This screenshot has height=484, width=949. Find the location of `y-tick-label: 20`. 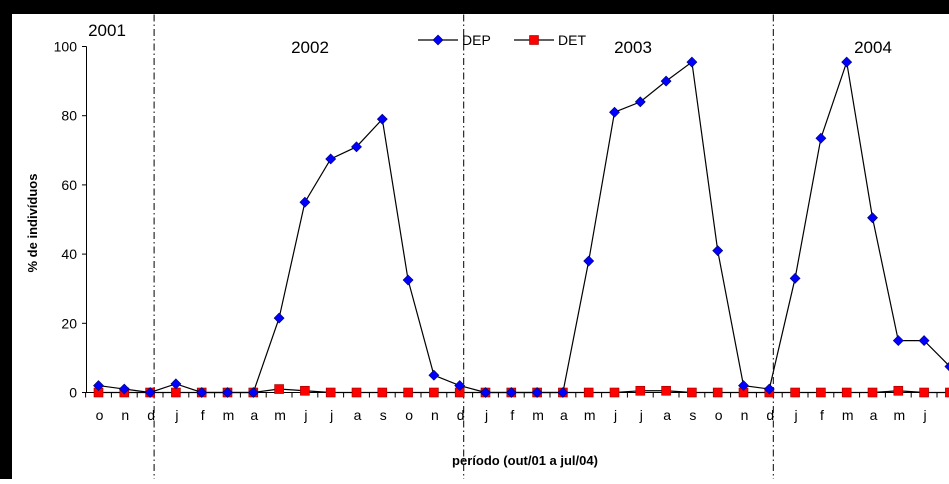

y-tick-label: 20 is located at coordinates (69, 323).